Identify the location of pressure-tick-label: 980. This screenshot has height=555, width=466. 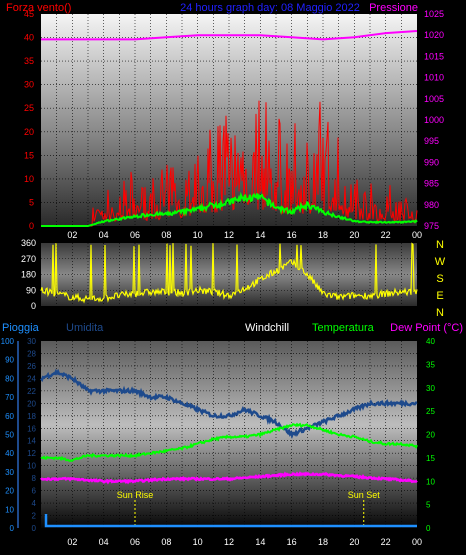
(431, 205).